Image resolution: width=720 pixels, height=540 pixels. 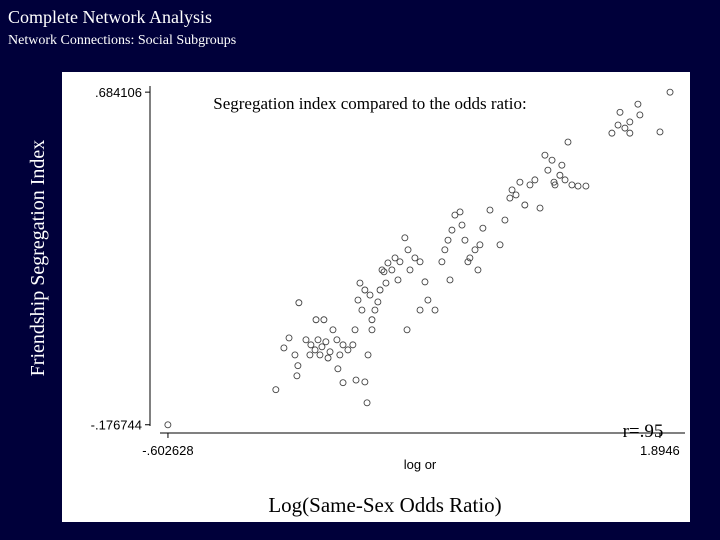 I want to click on slide-title: Complete Network Analysis, so click(x=110, y=17).